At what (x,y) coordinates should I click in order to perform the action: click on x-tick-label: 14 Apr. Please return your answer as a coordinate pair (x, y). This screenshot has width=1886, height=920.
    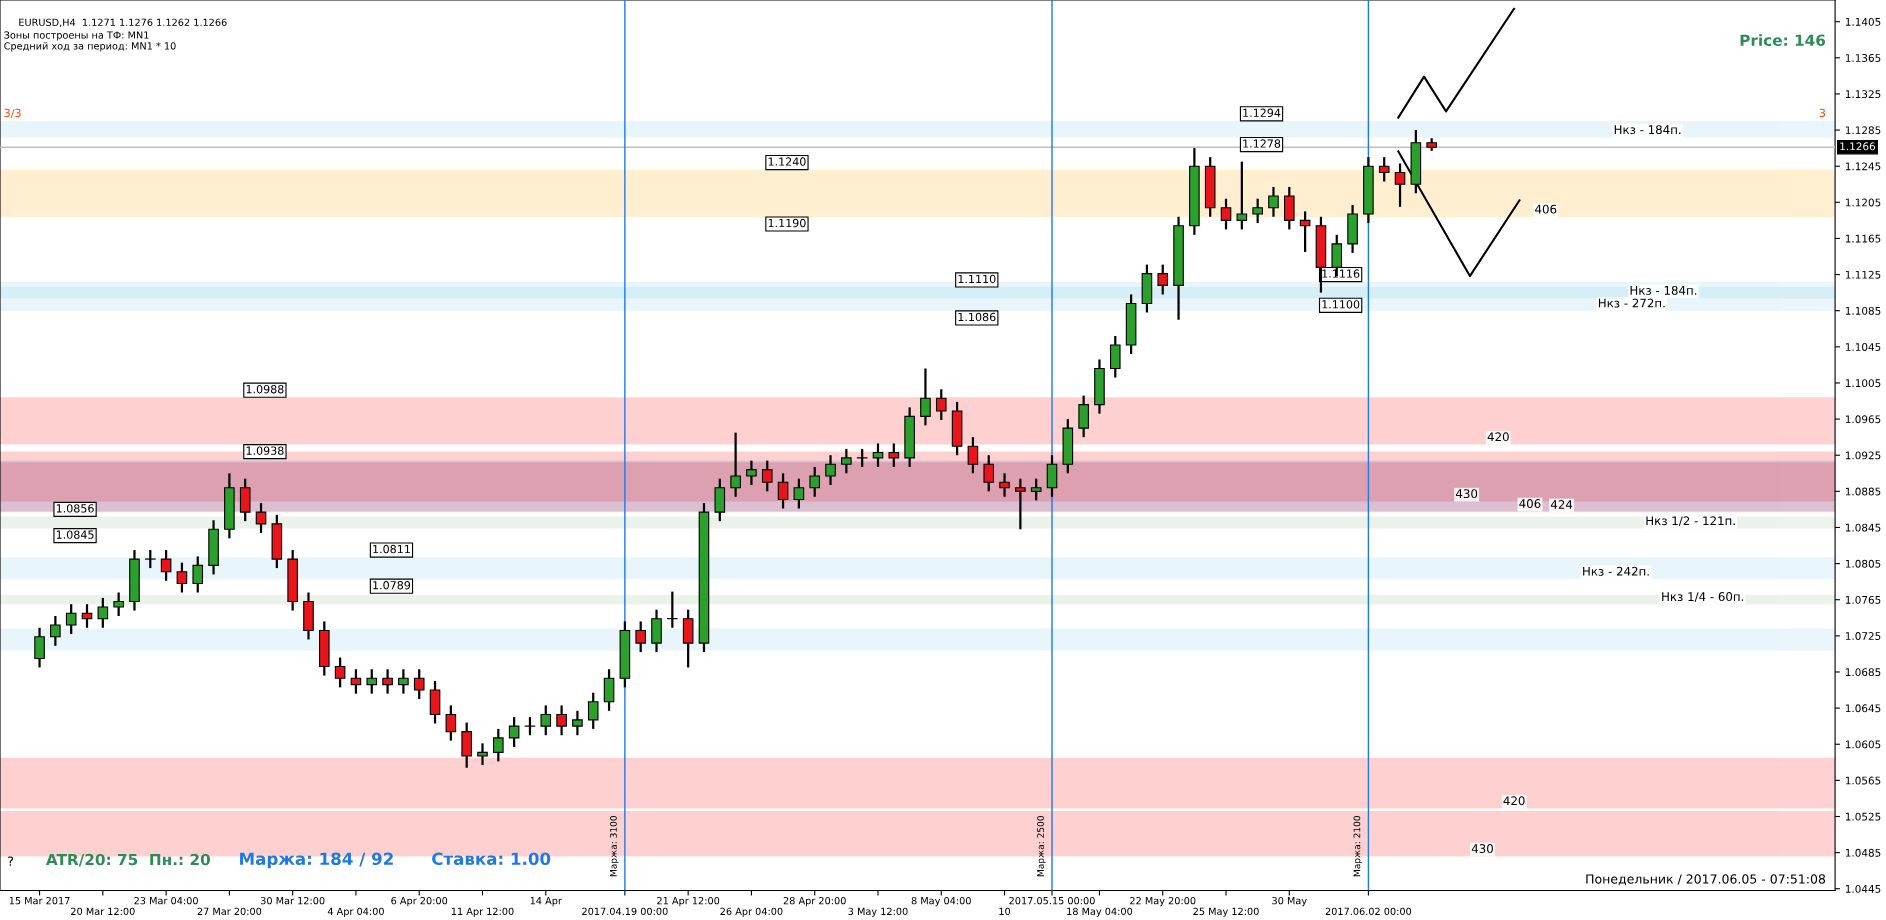
    Looking at the image, I should click on (546, 902).